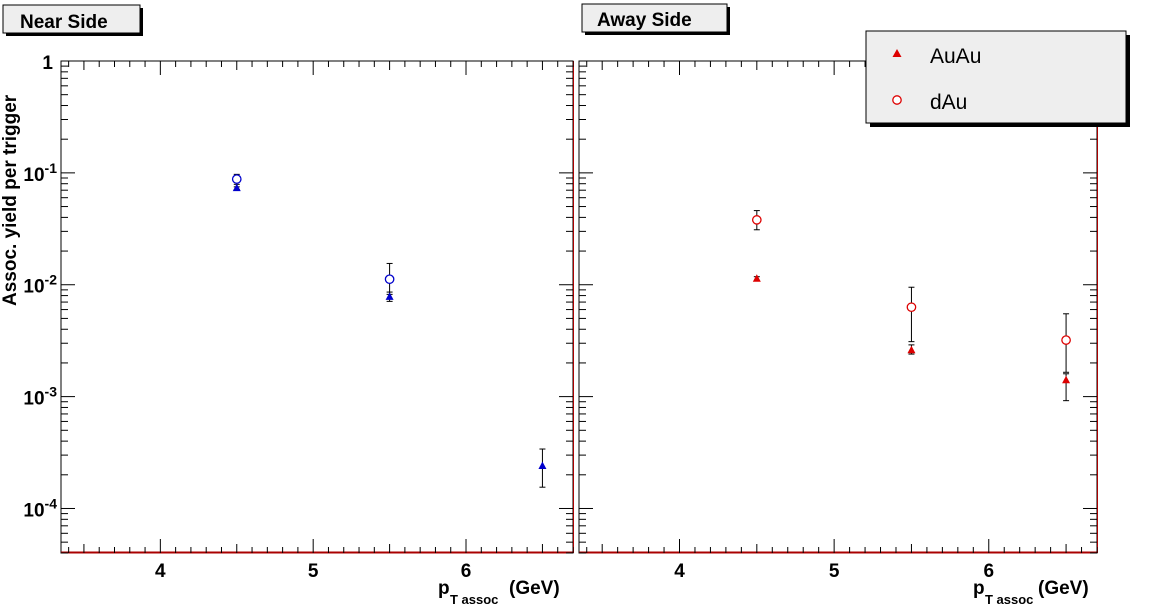 This screenshot has height=615, width=1154. What do you see at coordinates (313, 571) in the screenshot?
I see `near-side-x-tick-label: 5` at bounding box center [313, 571].